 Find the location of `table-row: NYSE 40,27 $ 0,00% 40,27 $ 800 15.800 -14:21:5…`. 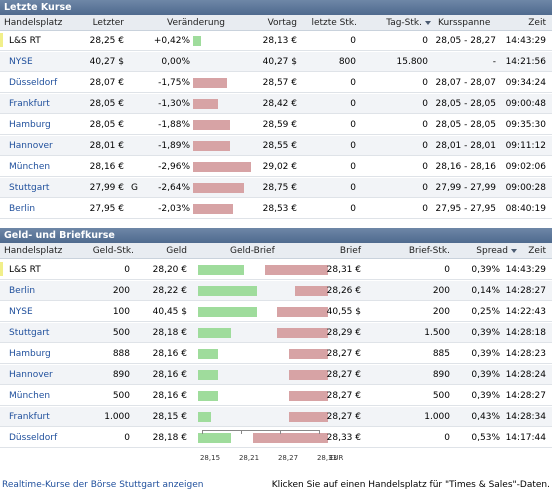

table-row: NYSE 40,27 $ 0,00% 40,27 $ 800 15.800 -14:21:5… is located at coordinates (276, 62).